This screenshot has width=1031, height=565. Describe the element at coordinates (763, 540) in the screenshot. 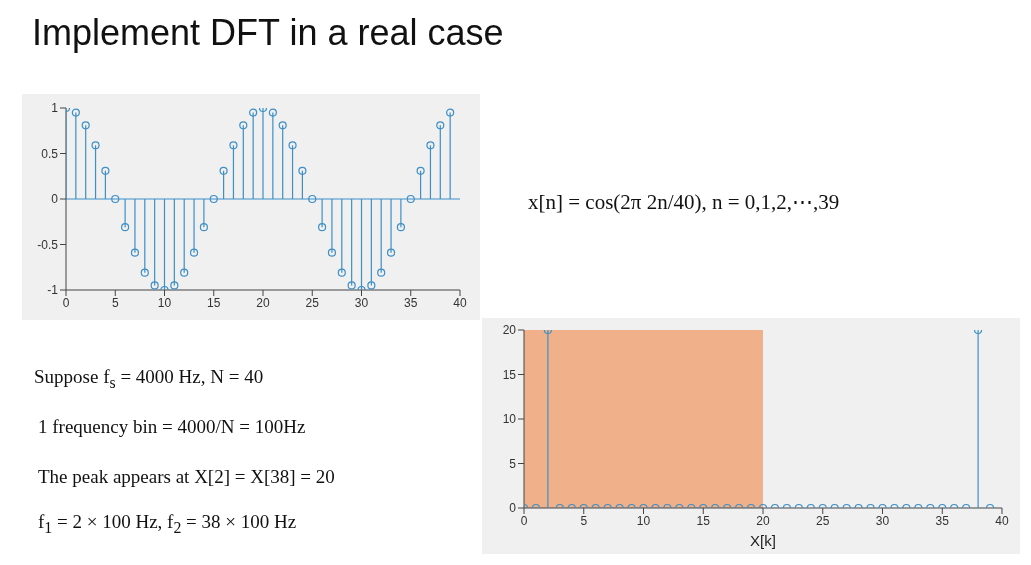

I see `x-axis-title: X[k]` at that location.